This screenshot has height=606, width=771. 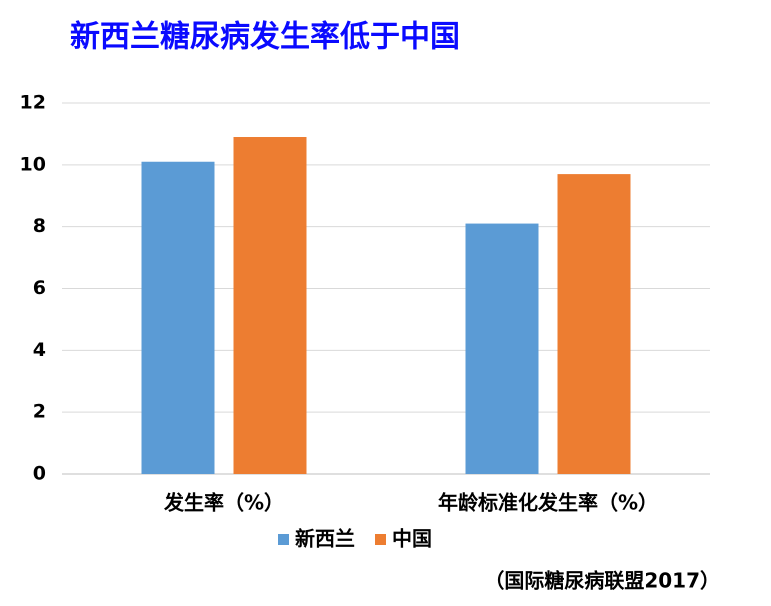 I want to click on source-note: （国际糖尿病联盟2017）, so click(x=602, y=581).